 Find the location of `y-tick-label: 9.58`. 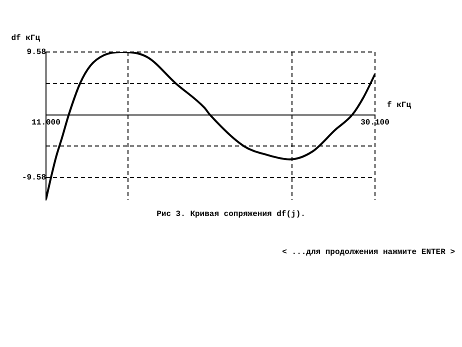

y-tick-label: 9.58 is located at coordinates (36, 53).